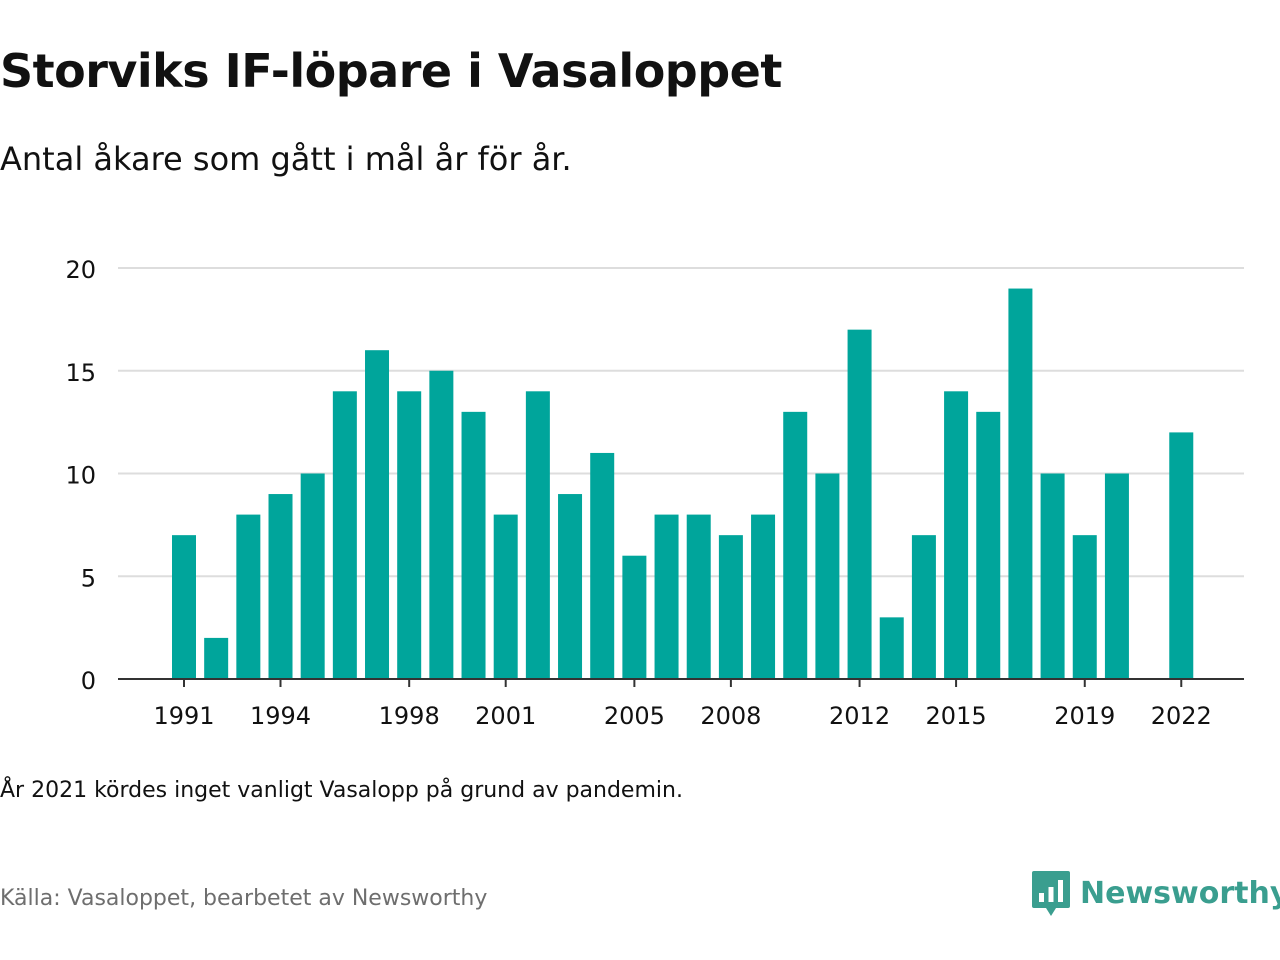 Image resolution: width=1280 pixels, height=960 pixels. What do you see at coordinates (956, 716) in the screenshot?
I see `x-tick-label: 2015` at bounding box center [956, 716].